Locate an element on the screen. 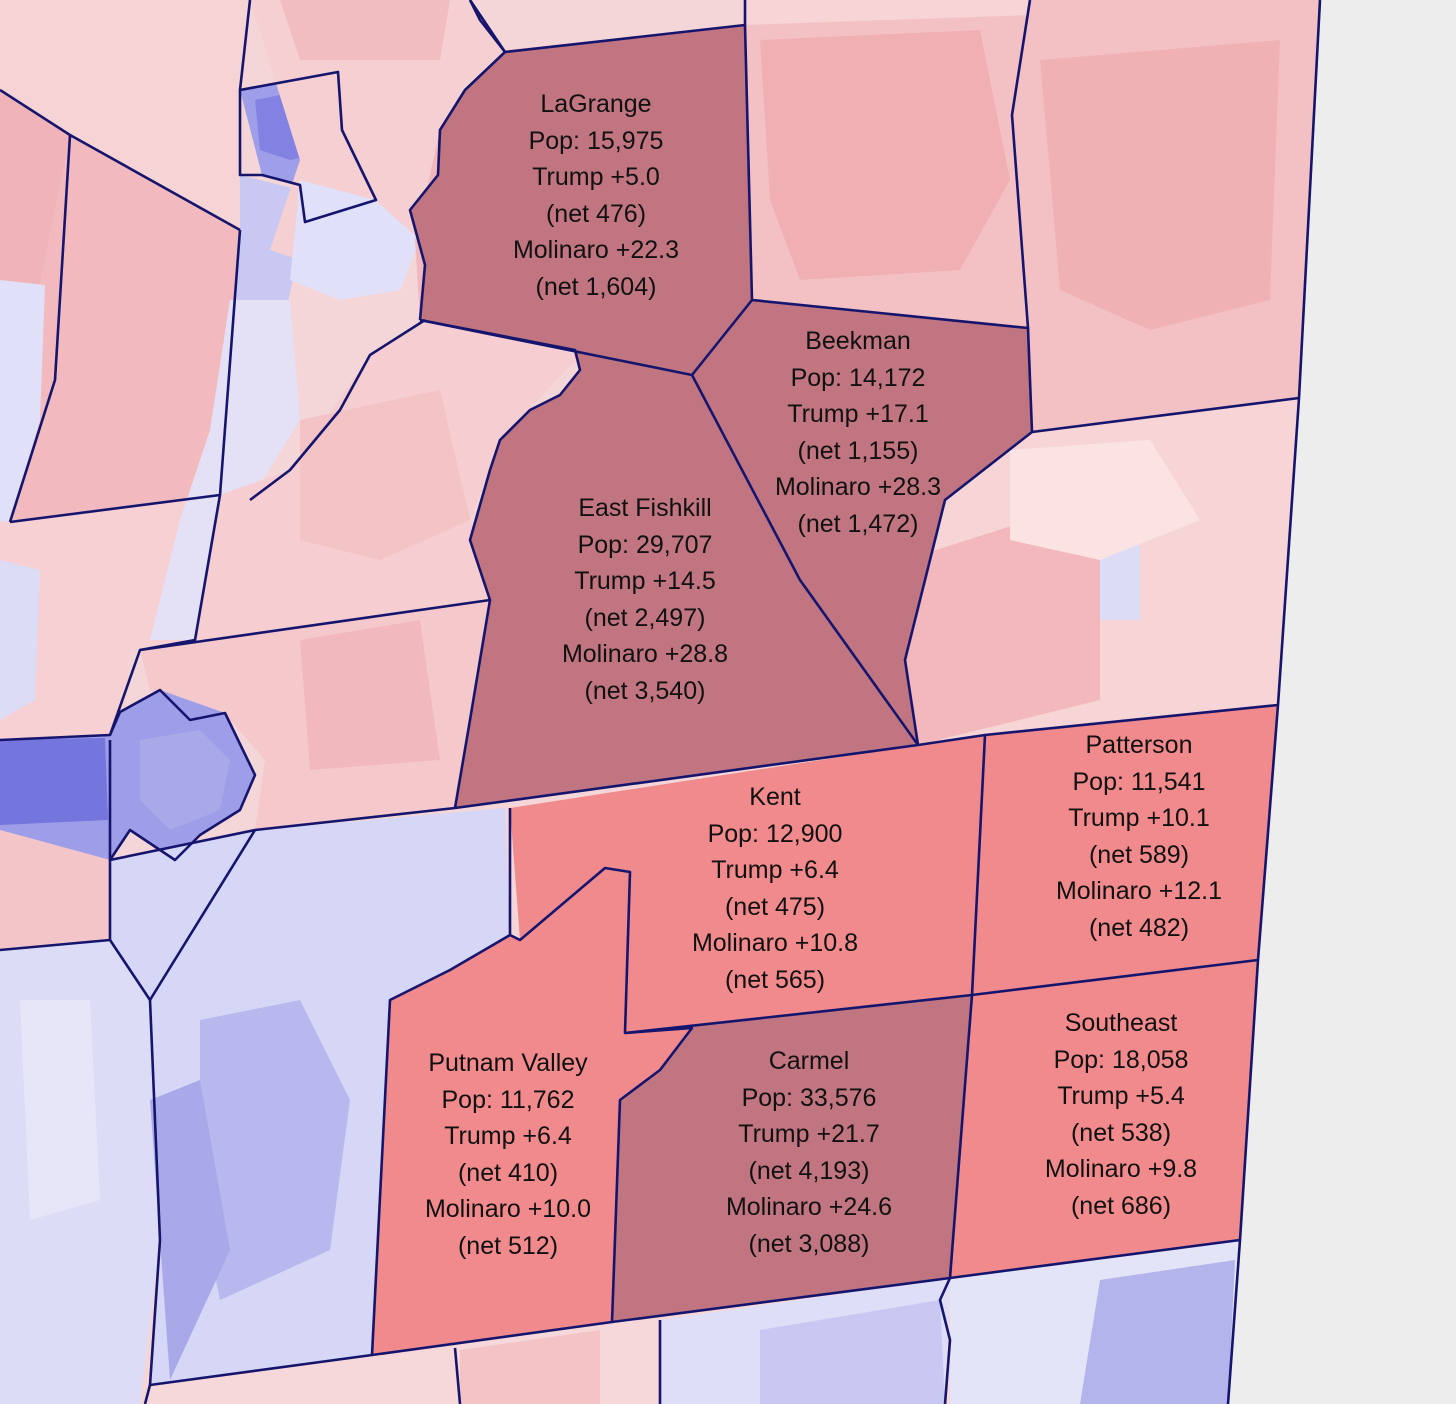 Image resolution: width=1456 pixels, height=1404 pixels. molinaro-net: (net 1,472) is located at coordinates (858, 524).